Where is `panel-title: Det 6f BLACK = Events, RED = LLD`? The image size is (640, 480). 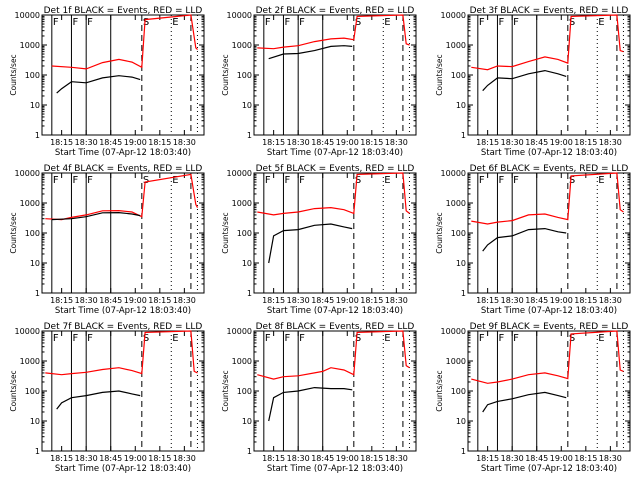 panel-title: Det 6f BLACK = Events, RED = LLD is located at coordinates (549, 169).